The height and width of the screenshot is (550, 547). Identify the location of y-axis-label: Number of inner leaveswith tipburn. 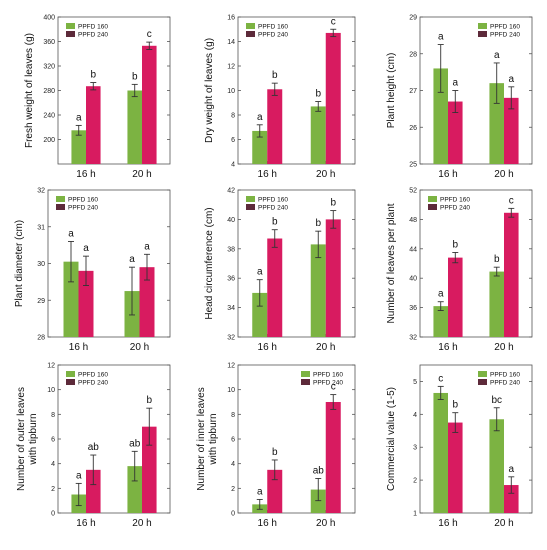
(207, 438).